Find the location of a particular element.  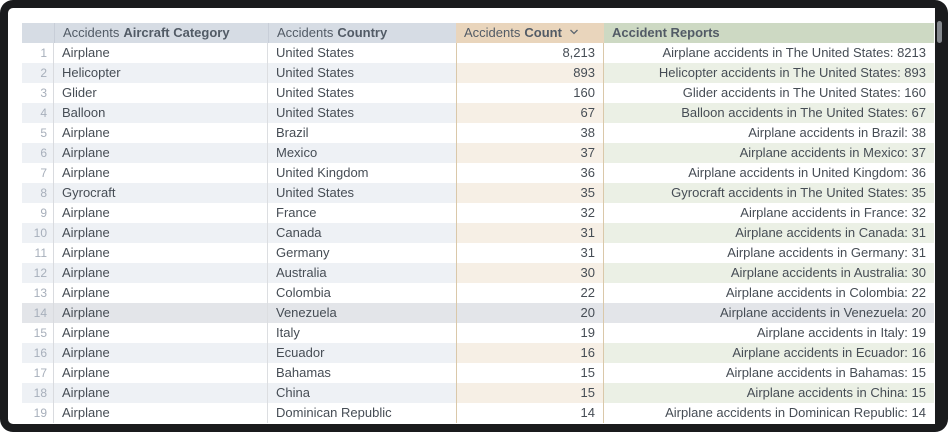

cell-country: Italy is located at coordinates (362, 333).